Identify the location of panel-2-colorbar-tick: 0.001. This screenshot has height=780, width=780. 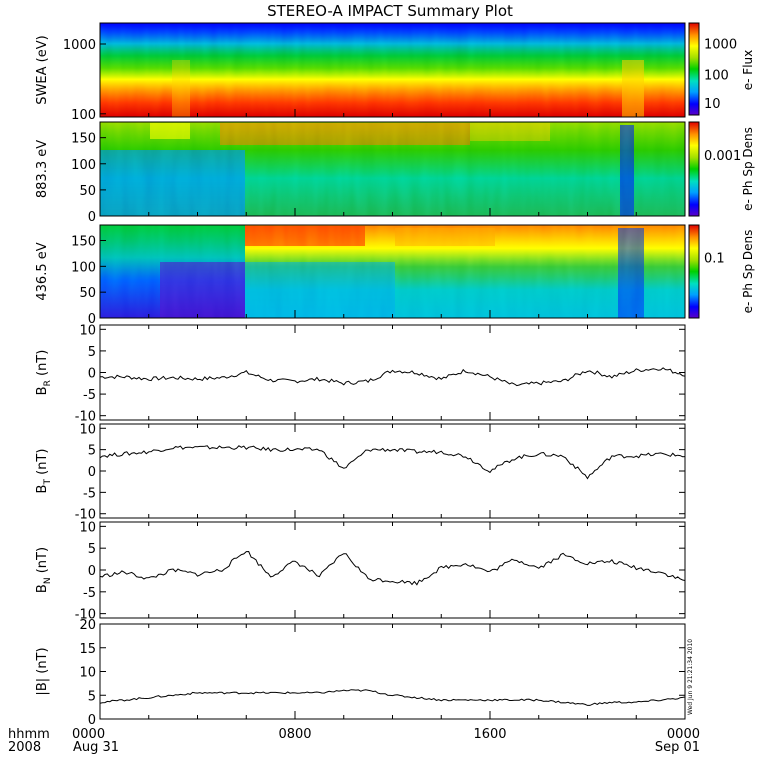
(722, 156).